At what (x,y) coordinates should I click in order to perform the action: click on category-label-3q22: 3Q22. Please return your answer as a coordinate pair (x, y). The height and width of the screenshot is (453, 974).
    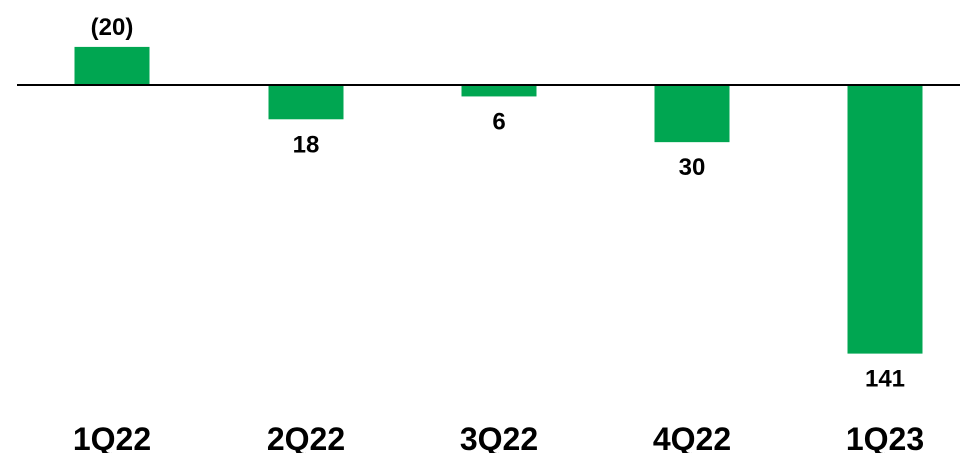
    Looking at the image, I should click on (499, 437).